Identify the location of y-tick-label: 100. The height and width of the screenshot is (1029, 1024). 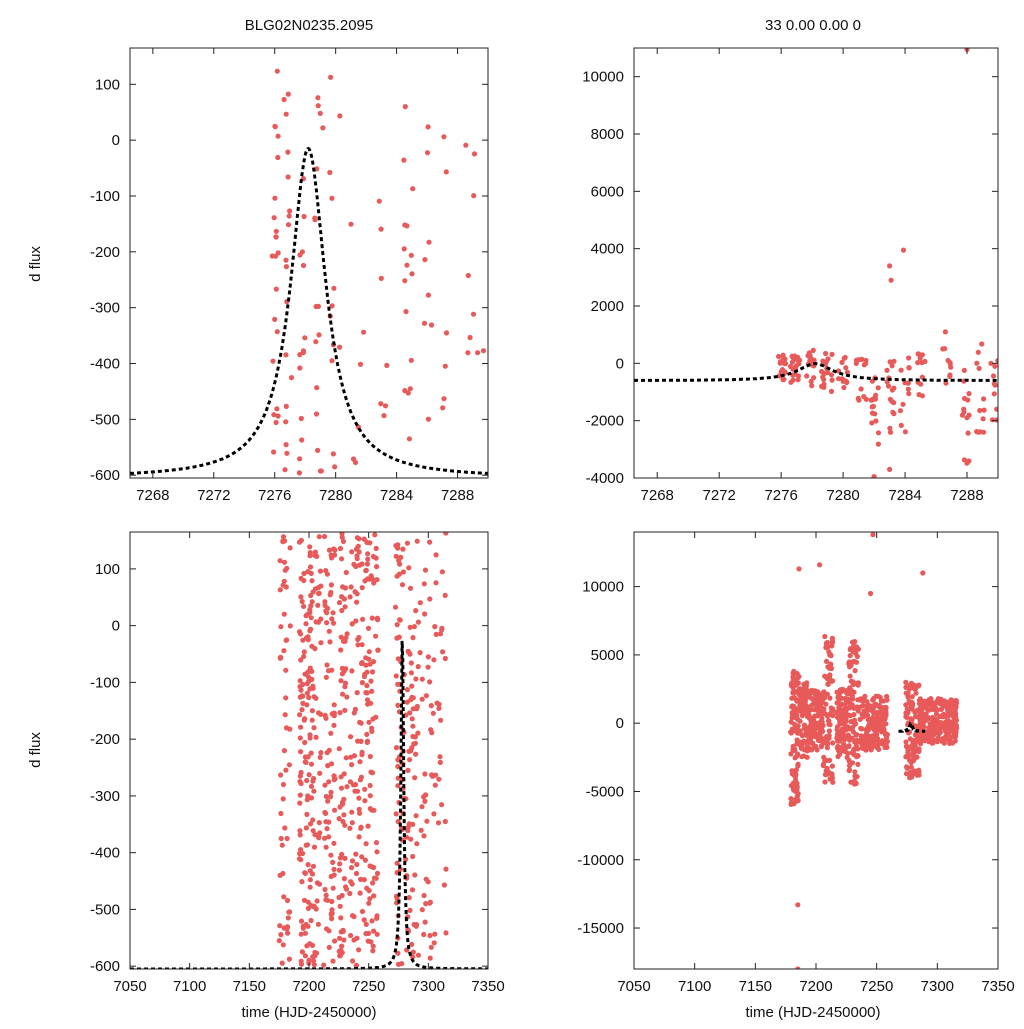
(107, 84).